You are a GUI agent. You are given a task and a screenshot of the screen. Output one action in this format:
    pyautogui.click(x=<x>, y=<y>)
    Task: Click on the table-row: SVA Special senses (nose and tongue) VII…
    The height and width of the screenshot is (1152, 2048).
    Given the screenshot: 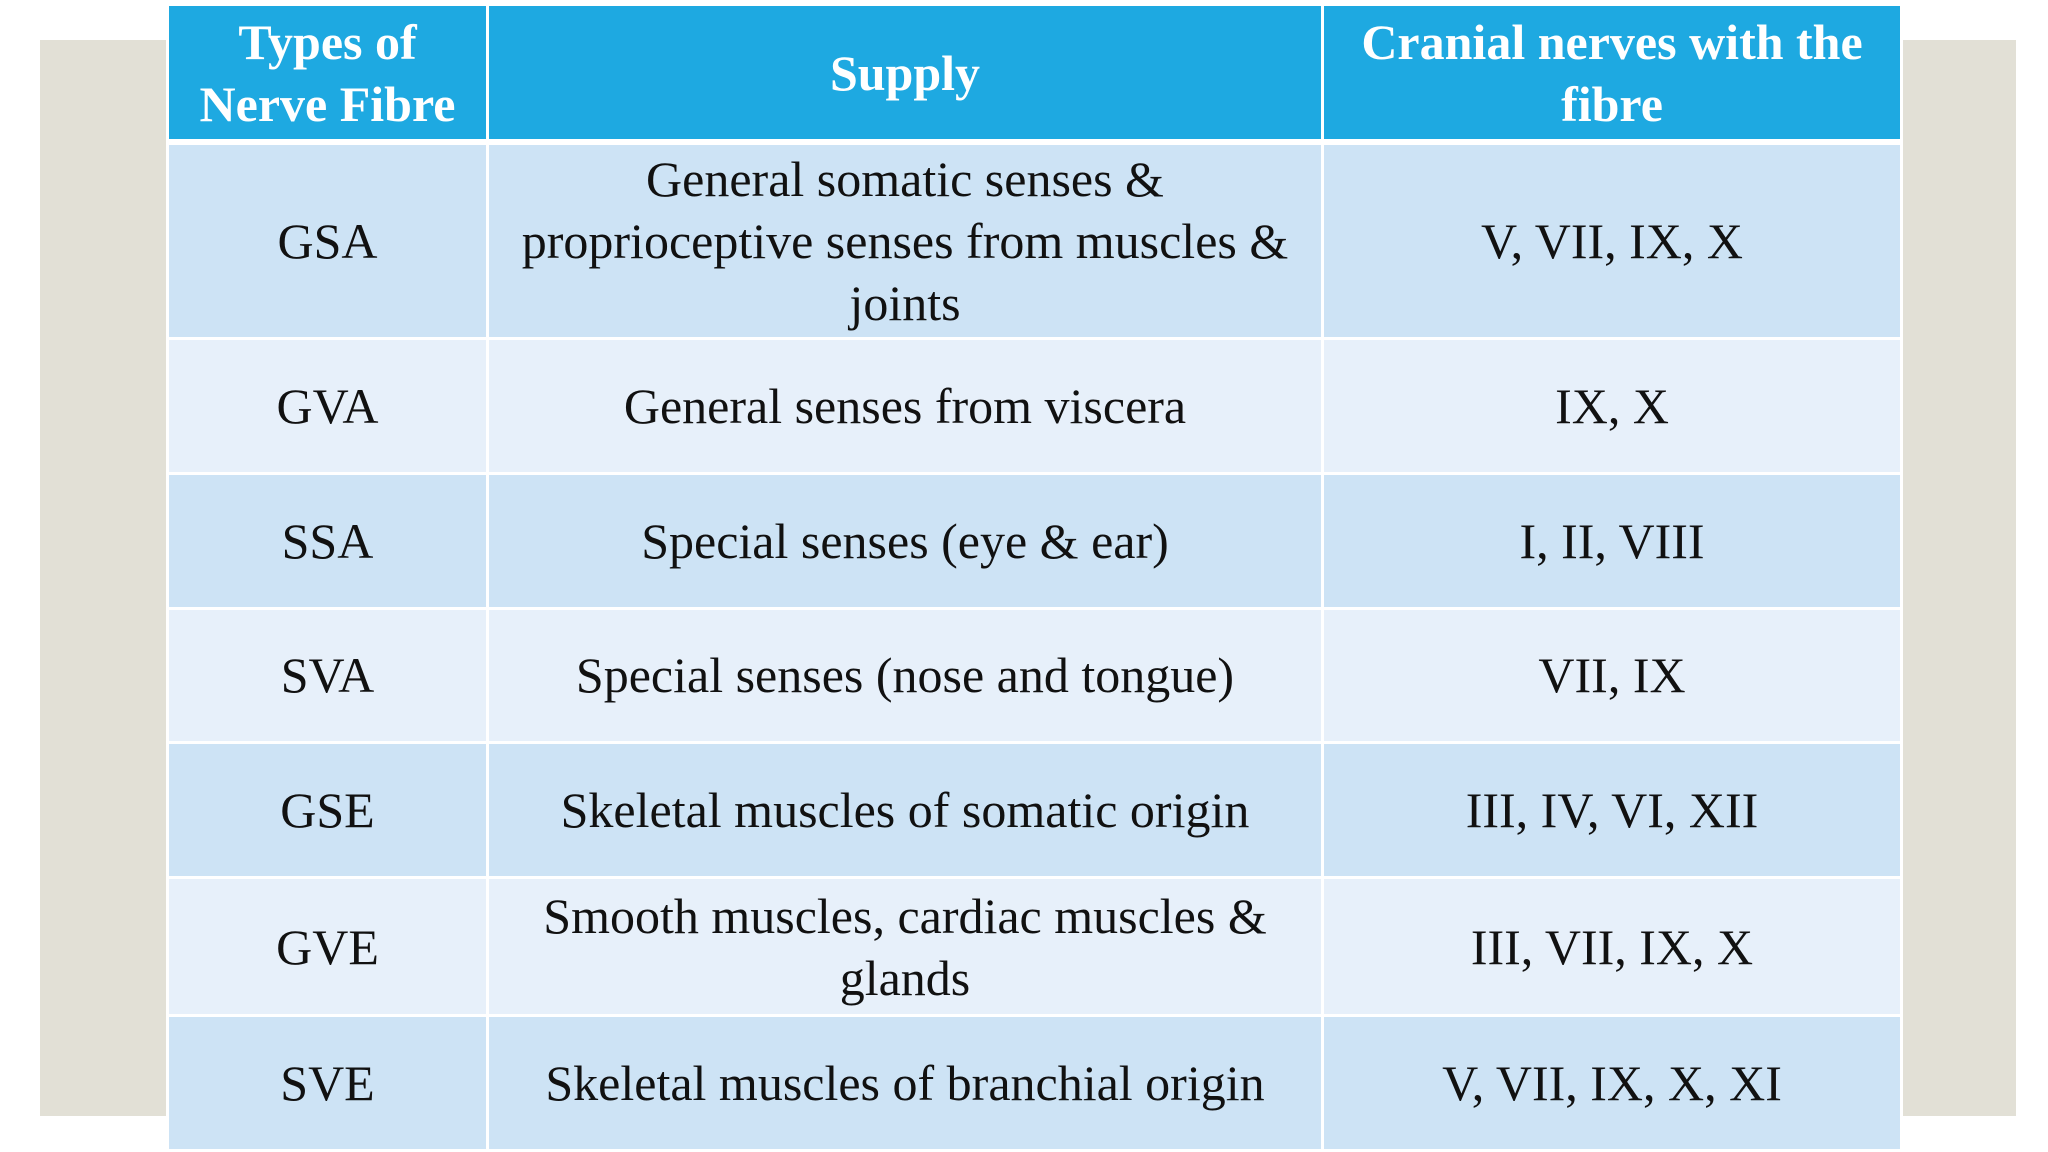 What is the action you would take?
    pyautogui.click(x=1034, y=675)
    